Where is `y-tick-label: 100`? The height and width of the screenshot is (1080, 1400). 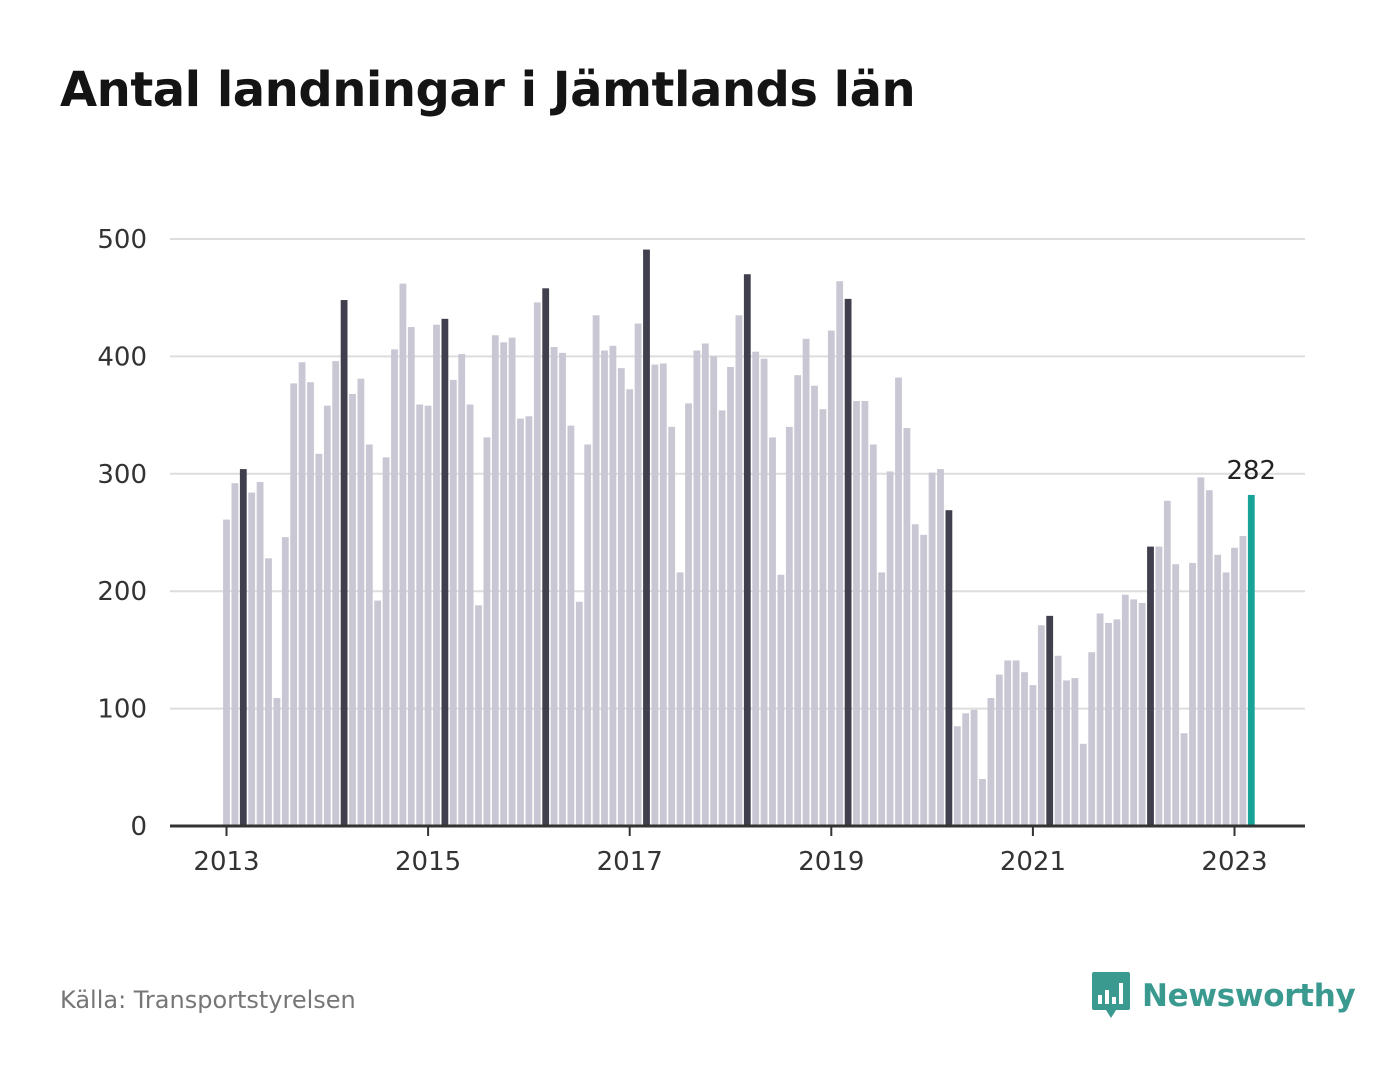
y-tick-label: 100 is located at coordinates (122, 710).